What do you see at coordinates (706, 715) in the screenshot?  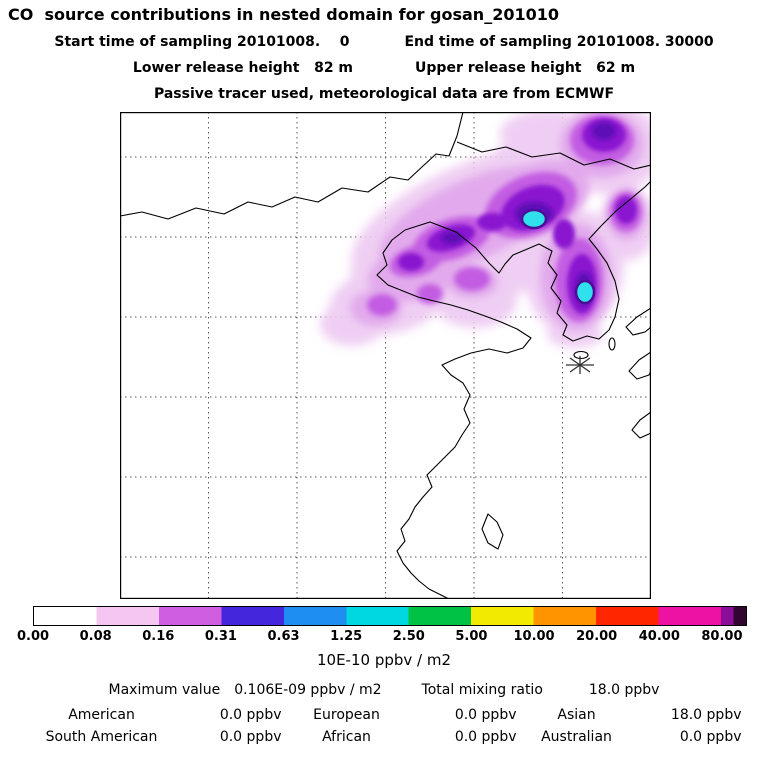 I see `region-value: 18.0 ppbv` at bounding box center [706, 715].